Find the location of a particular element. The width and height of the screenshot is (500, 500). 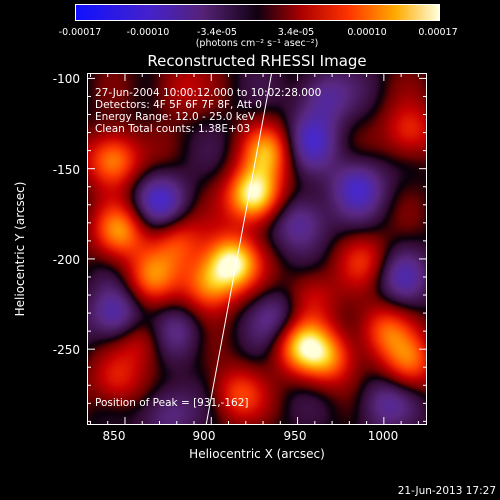

y-tick-label: -100 is located at coordinates (66, 79).